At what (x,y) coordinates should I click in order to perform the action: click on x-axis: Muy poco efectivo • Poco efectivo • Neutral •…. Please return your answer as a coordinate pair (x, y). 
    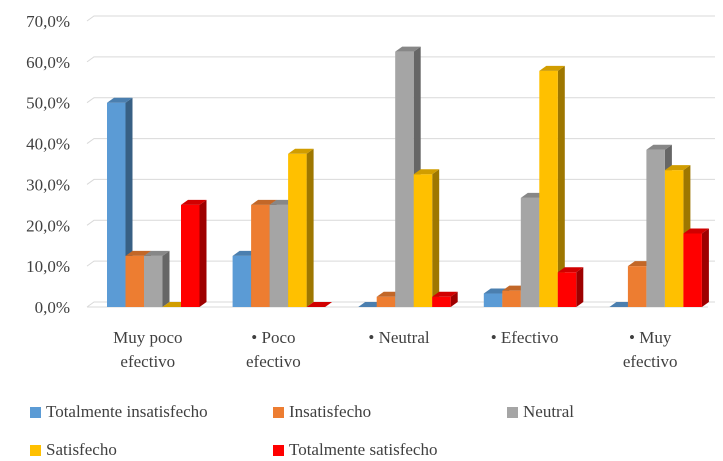
    Looking at the image, I should click on (395, 349).